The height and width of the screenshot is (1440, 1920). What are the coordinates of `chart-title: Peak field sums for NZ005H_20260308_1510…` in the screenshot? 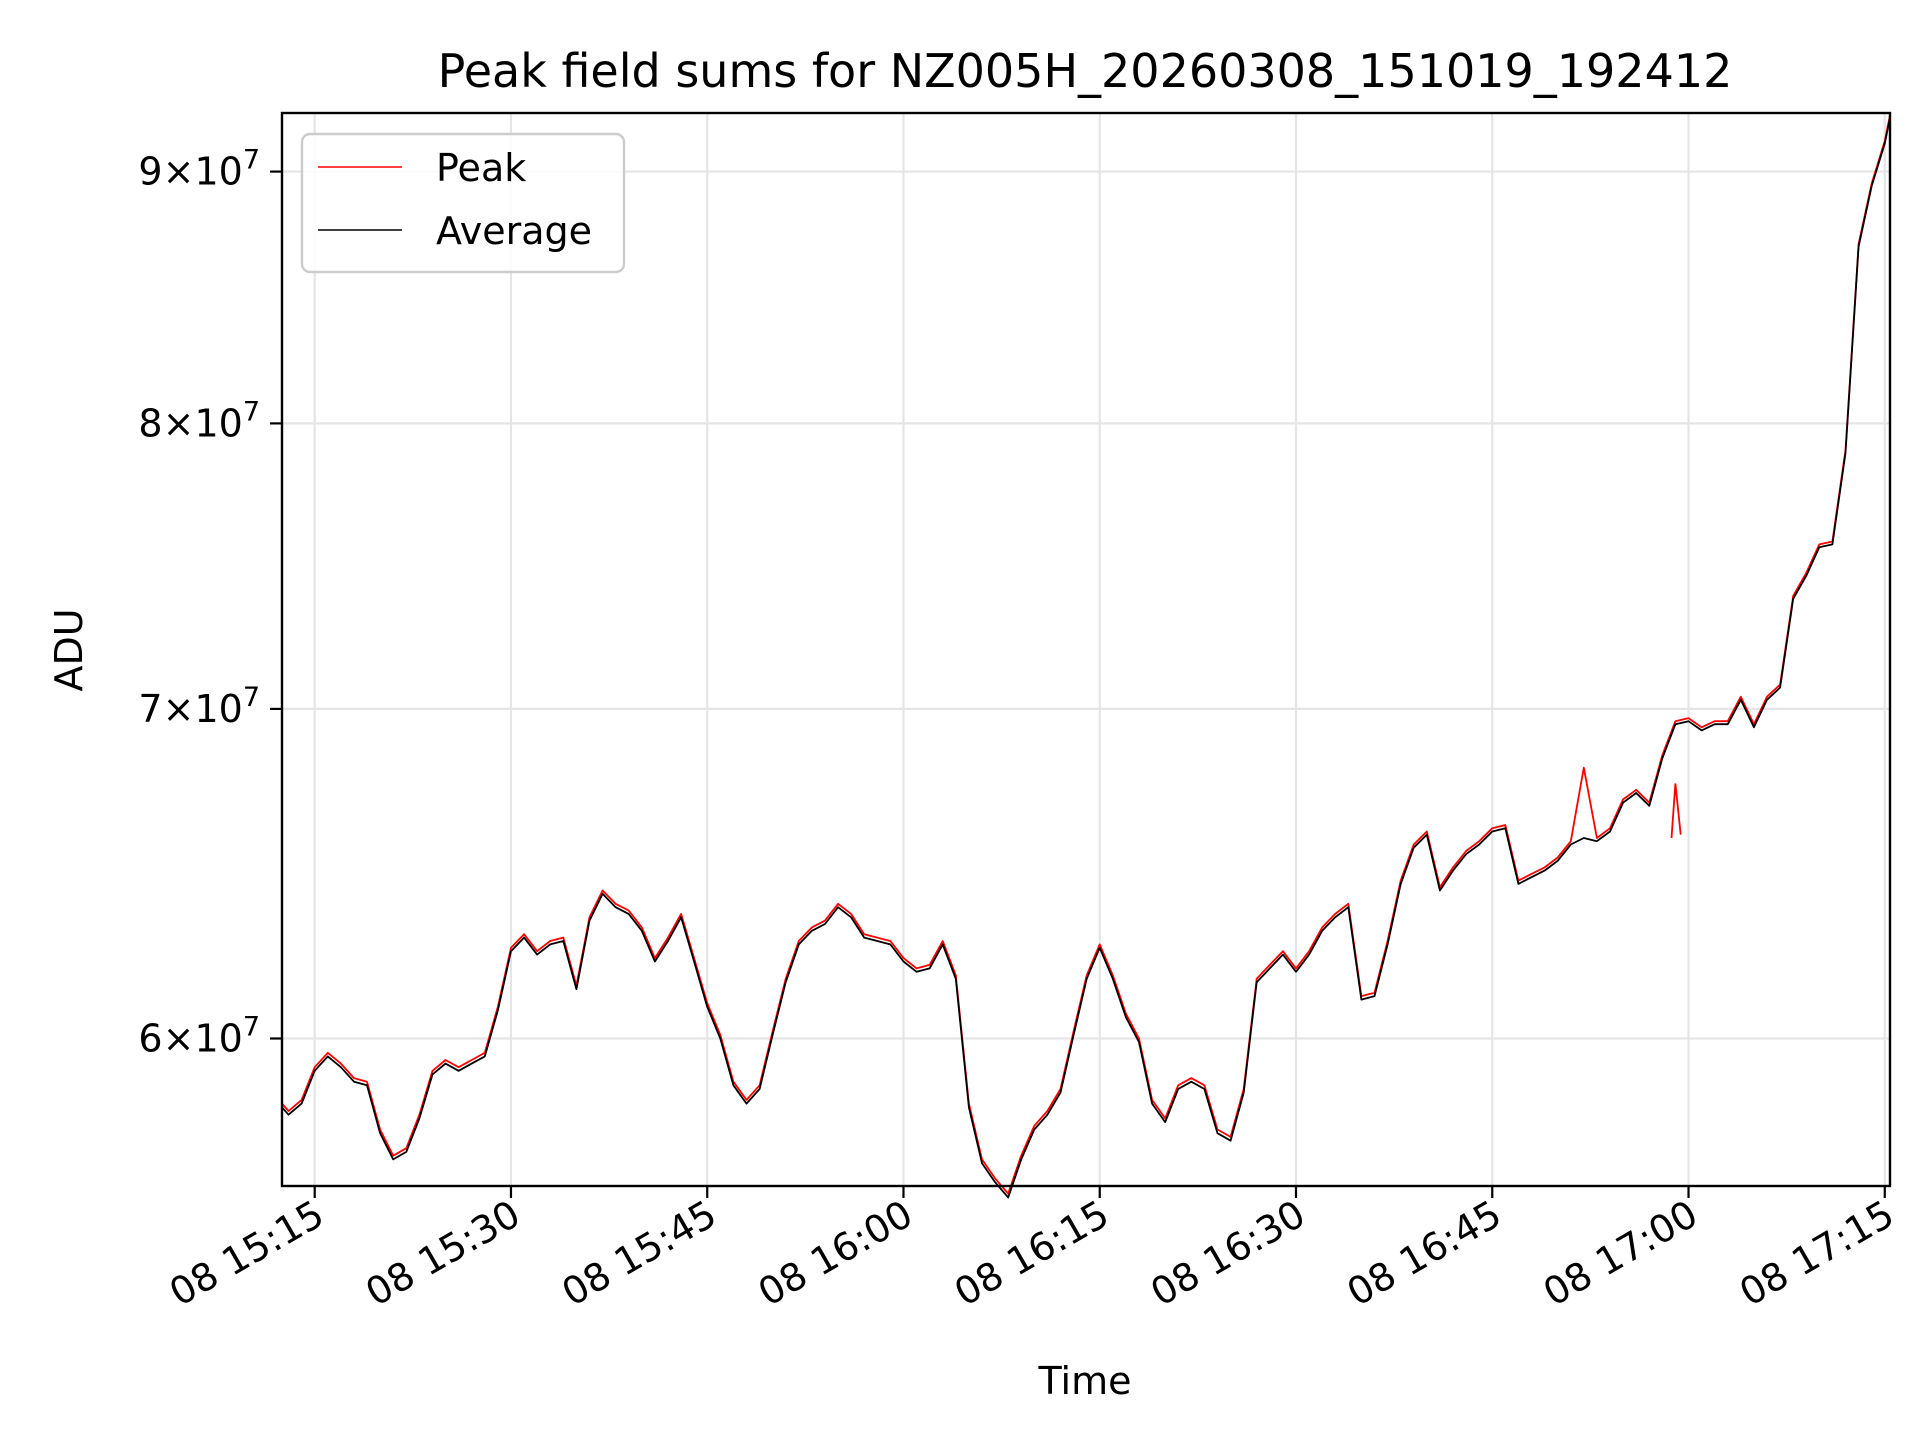 It's located at (1085, 71).